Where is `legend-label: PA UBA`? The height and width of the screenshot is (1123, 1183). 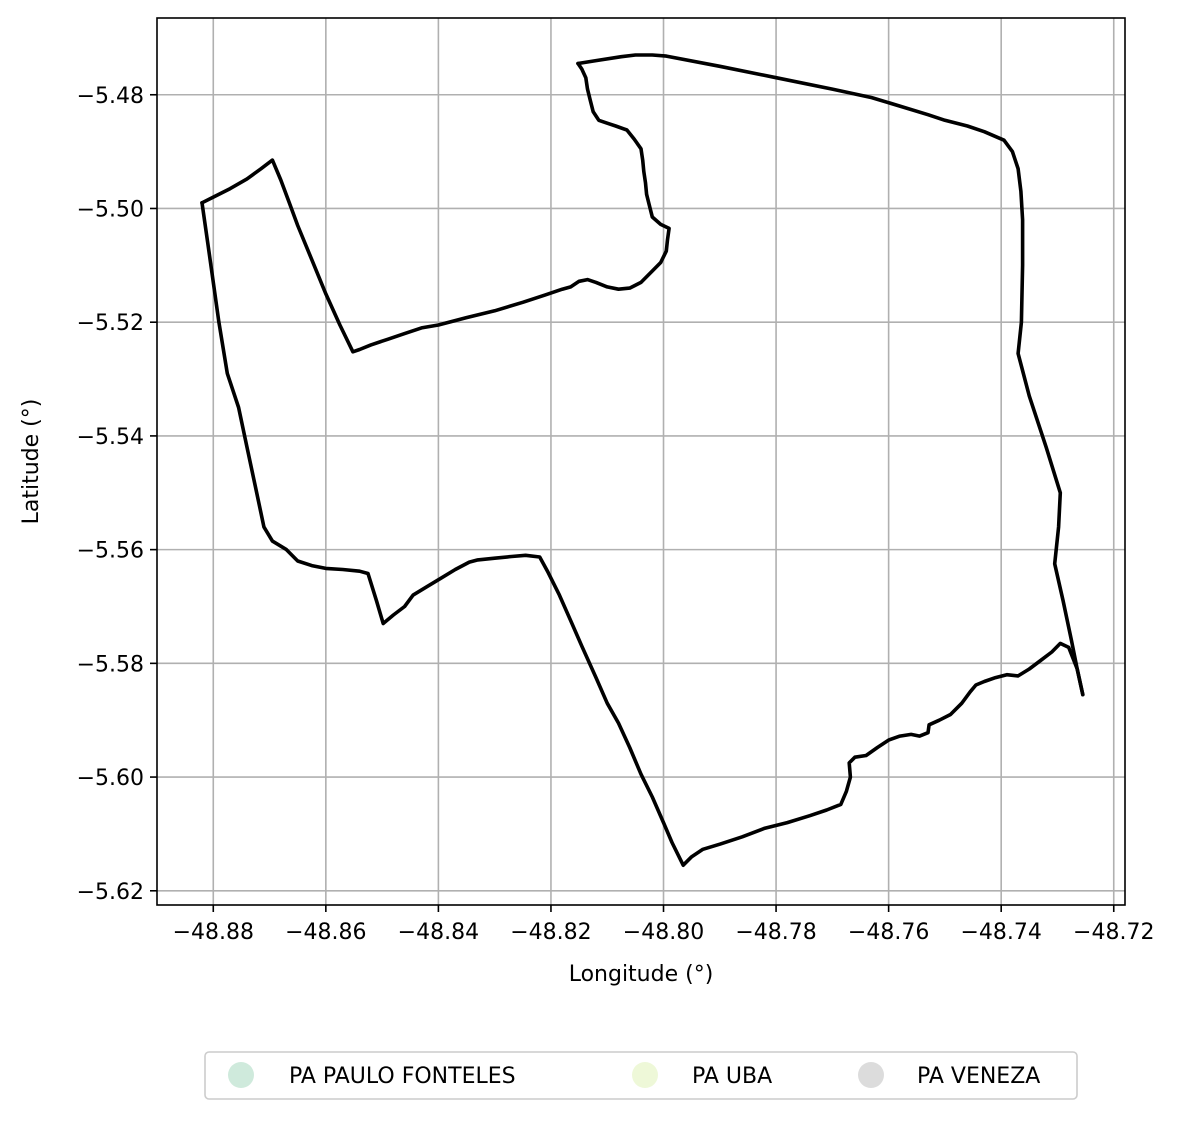
legend-label: PA UBA is located at coordinates (732, 1076).